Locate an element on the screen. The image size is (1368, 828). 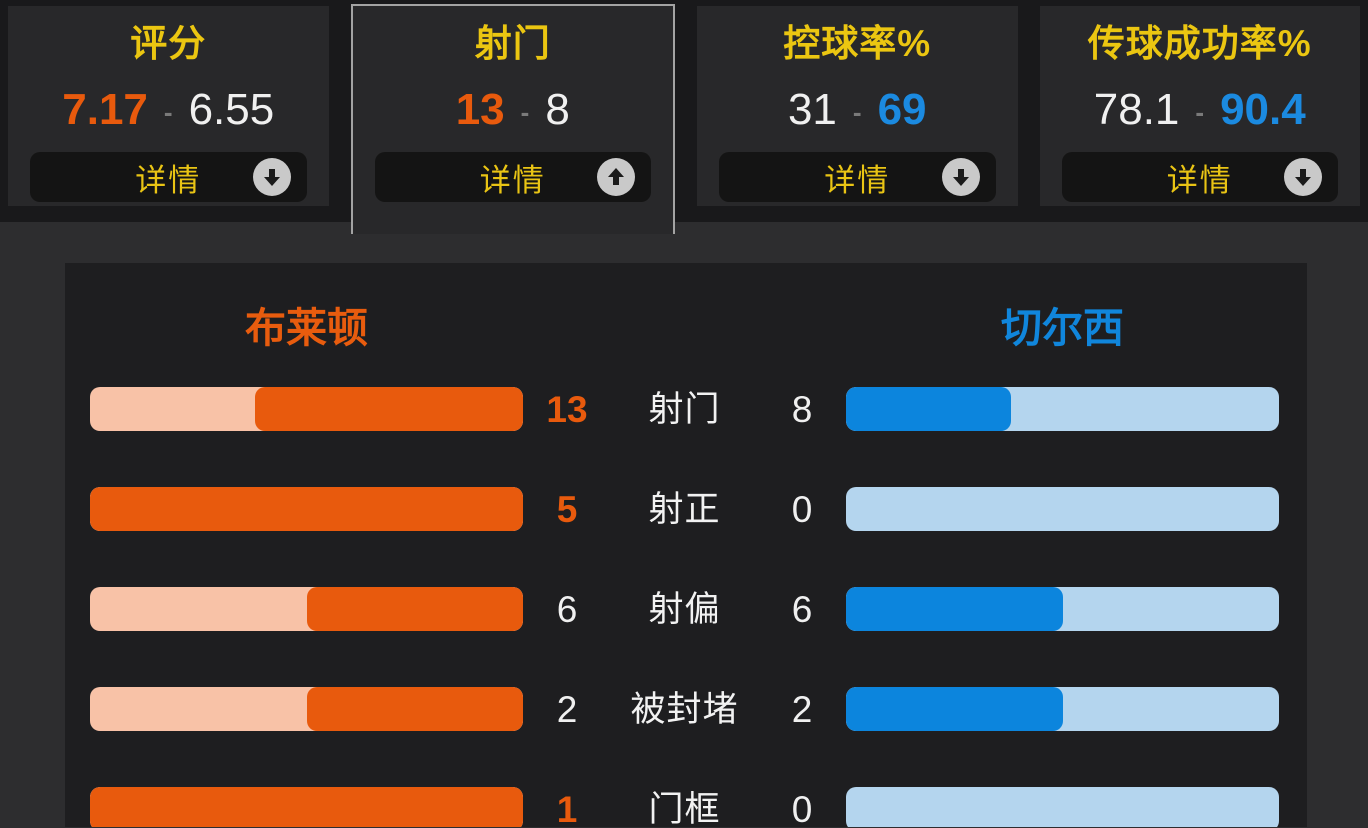
stat-row-off-target: 6 射偏 6 is located at coordinates (686, 609).